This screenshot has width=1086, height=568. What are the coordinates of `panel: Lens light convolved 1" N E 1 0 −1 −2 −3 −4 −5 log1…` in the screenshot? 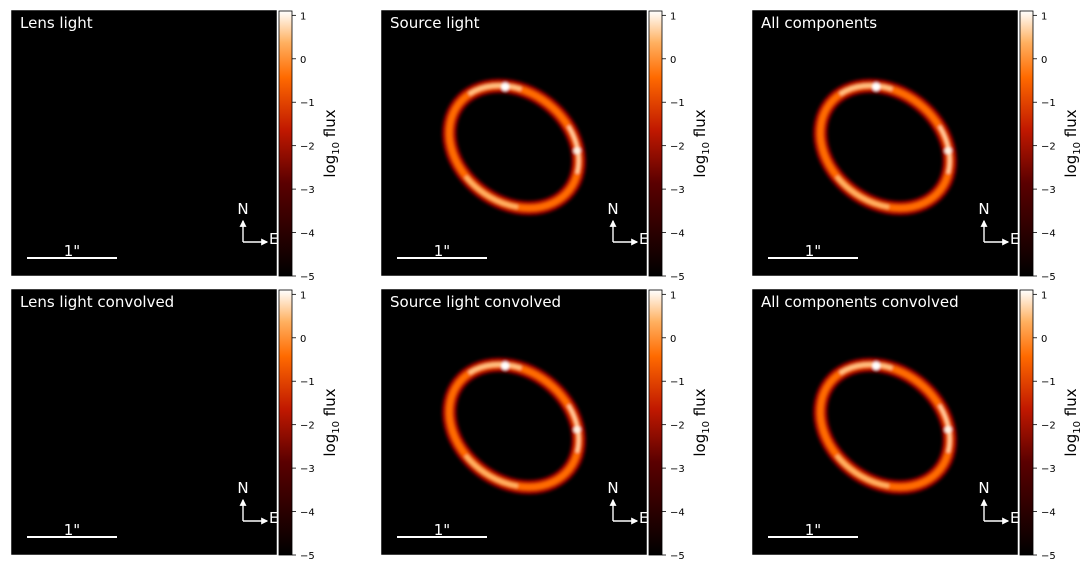 It's located at (176, 425).